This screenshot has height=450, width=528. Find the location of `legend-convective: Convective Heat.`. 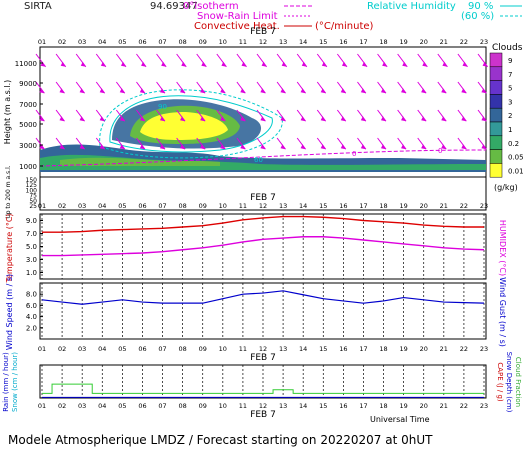

legend-convective: Convective Heat. is located at coordinates (237, 26).